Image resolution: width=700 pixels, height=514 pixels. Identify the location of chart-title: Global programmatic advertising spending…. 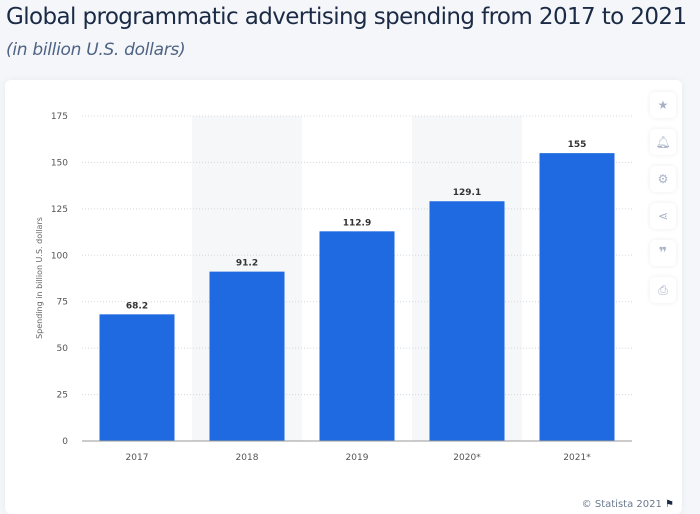
(346, 17).